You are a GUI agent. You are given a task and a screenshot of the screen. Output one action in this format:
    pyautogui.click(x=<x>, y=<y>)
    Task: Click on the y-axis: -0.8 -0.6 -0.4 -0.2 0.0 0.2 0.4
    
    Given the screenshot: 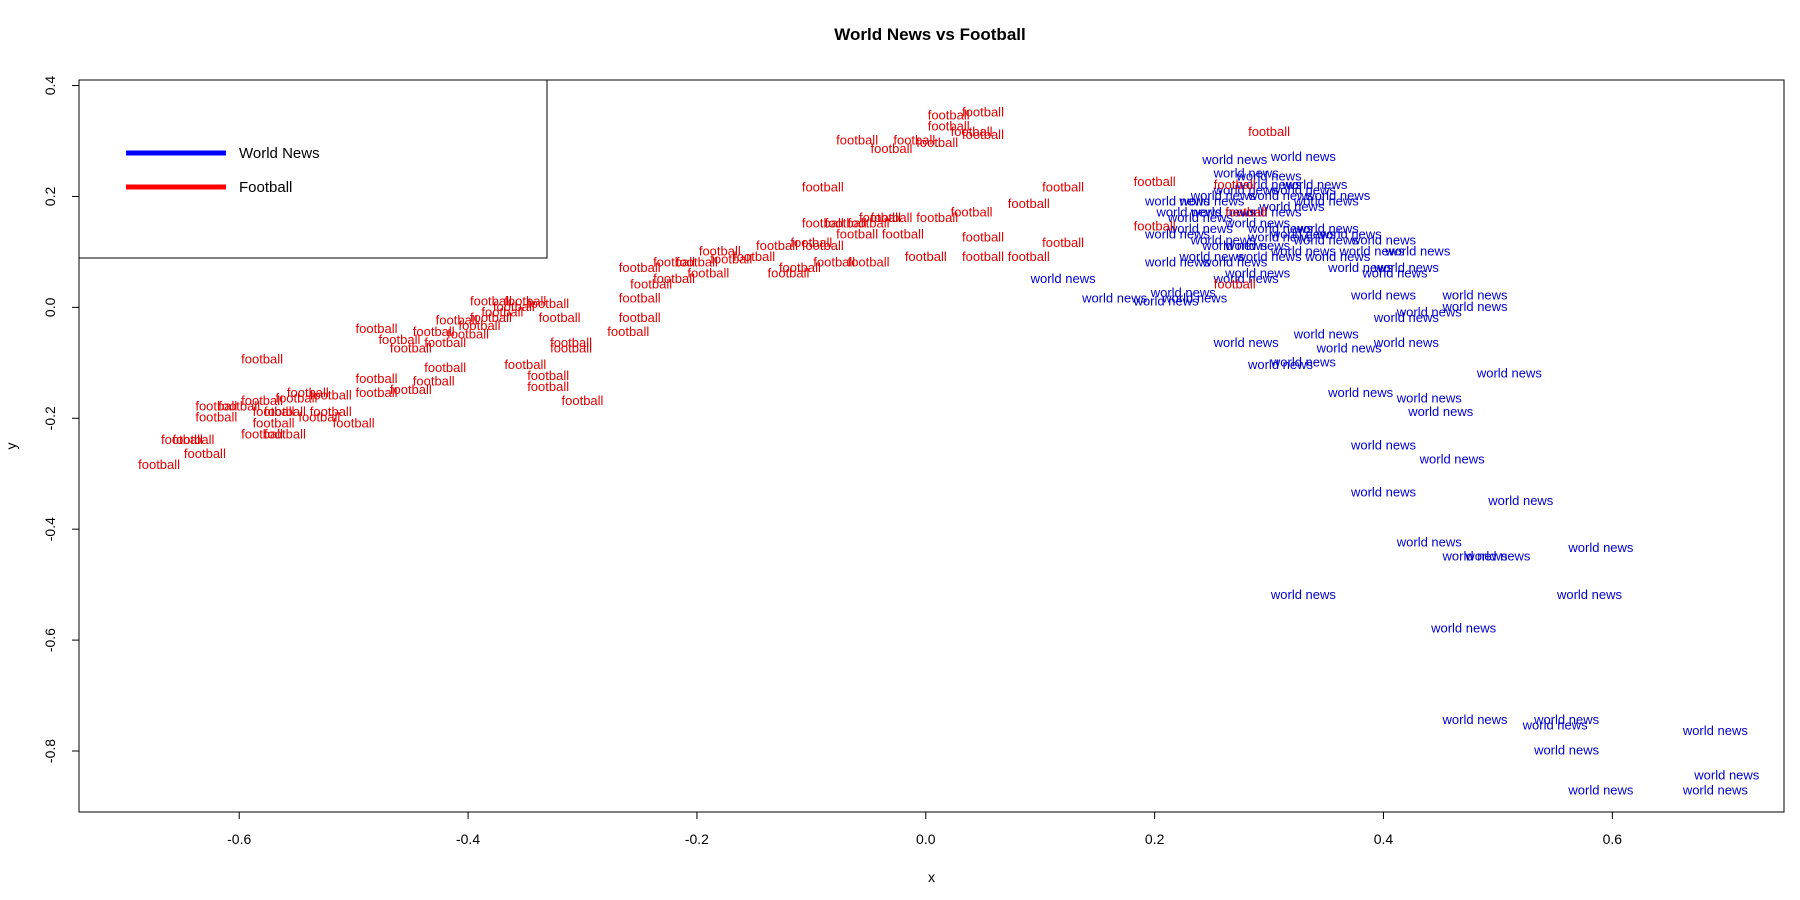 What is the action you would take?
    pyautogui.click(x=60, y=419)
    